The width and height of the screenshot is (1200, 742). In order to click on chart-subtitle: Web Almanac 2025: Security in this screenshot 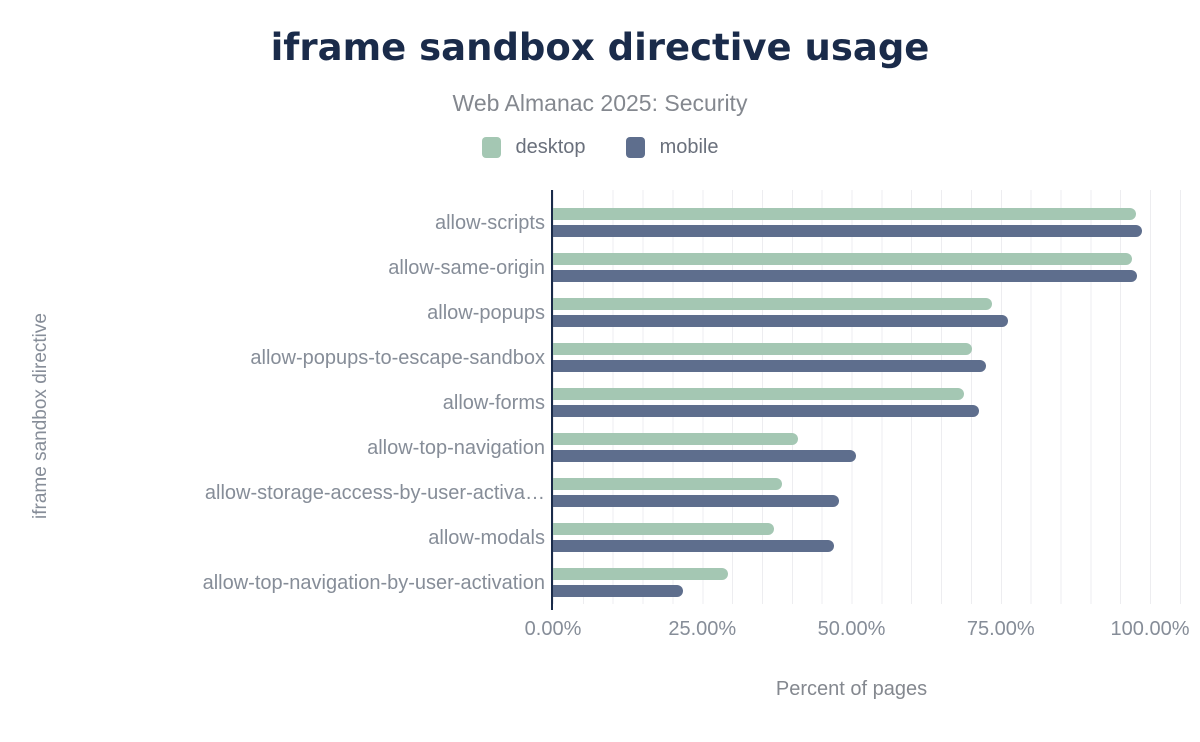, I will do `click(600, 103)`.